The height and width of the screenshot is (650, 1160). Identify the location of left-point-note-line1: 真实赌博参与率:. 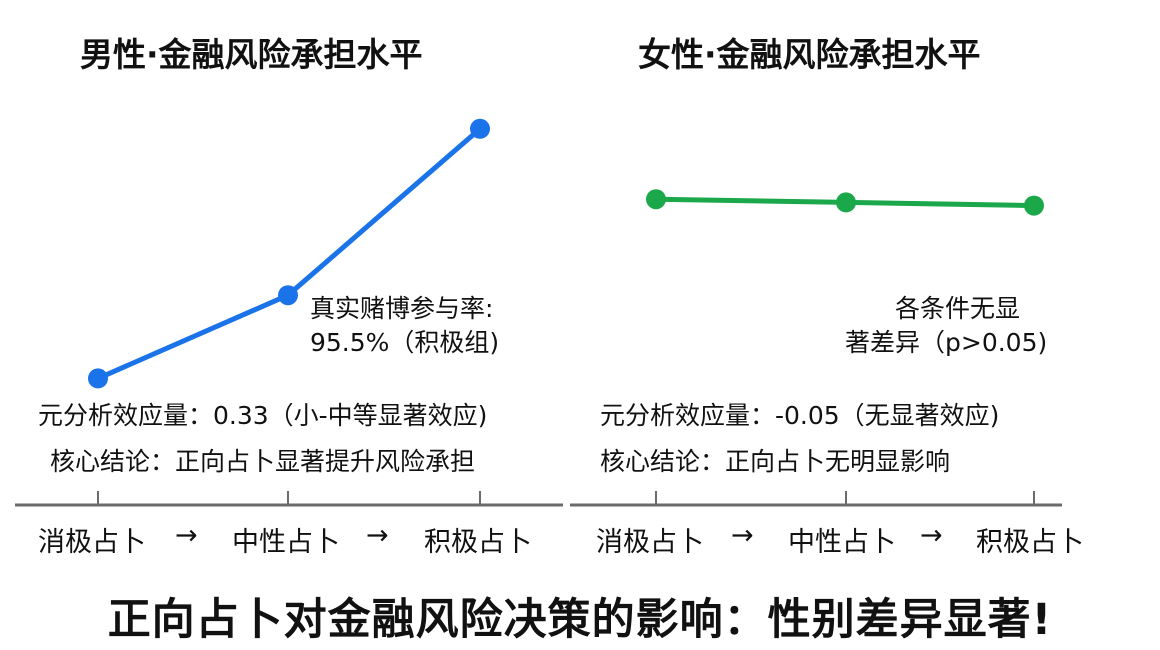
(402, 308).